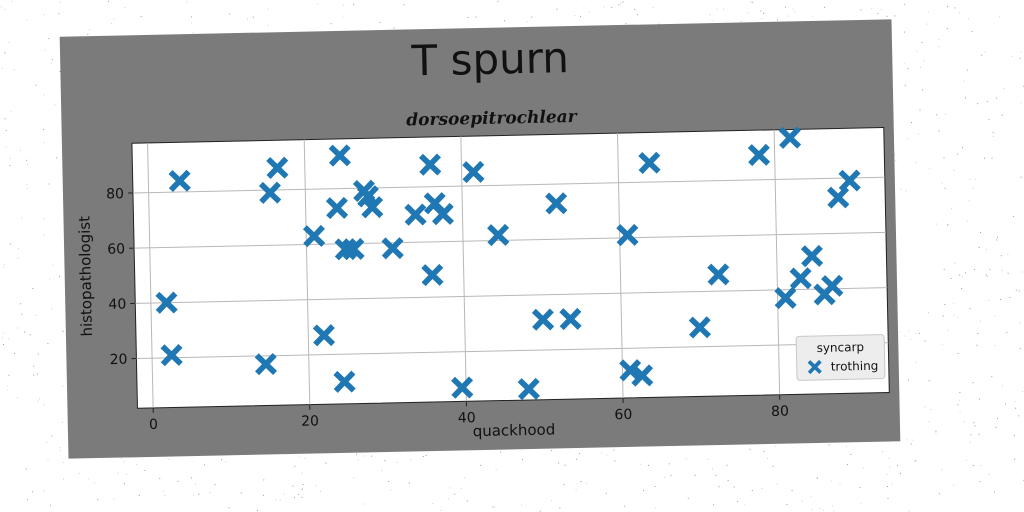 This screenshot has width=1024, height=512. Describe the element at coordinates (467, 418) in the screenshot. I see `x-tick-label: 40` at that location.